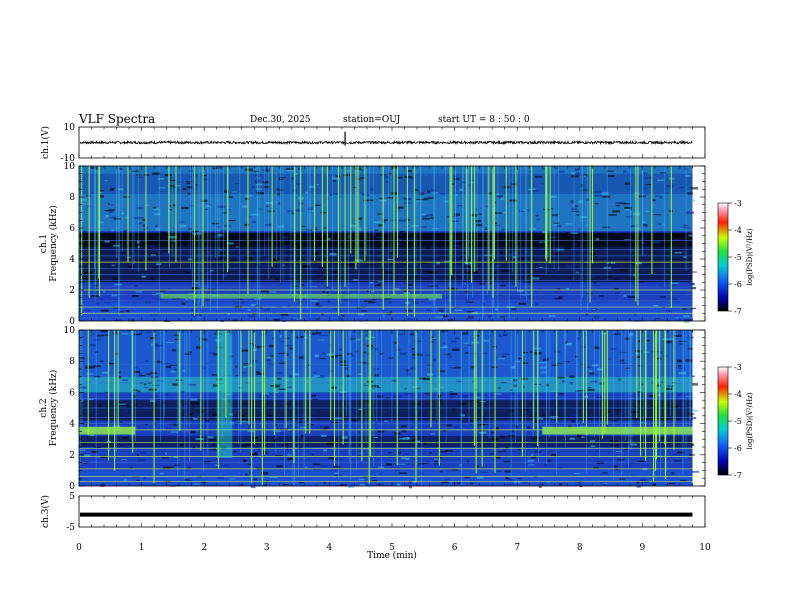 The width and height of the screenshot is (792, 612). What do you see at coordinates (70, 128) in the screenshot?
I see `ch1-ytick-label: 10` at bounding box center [70, 128].